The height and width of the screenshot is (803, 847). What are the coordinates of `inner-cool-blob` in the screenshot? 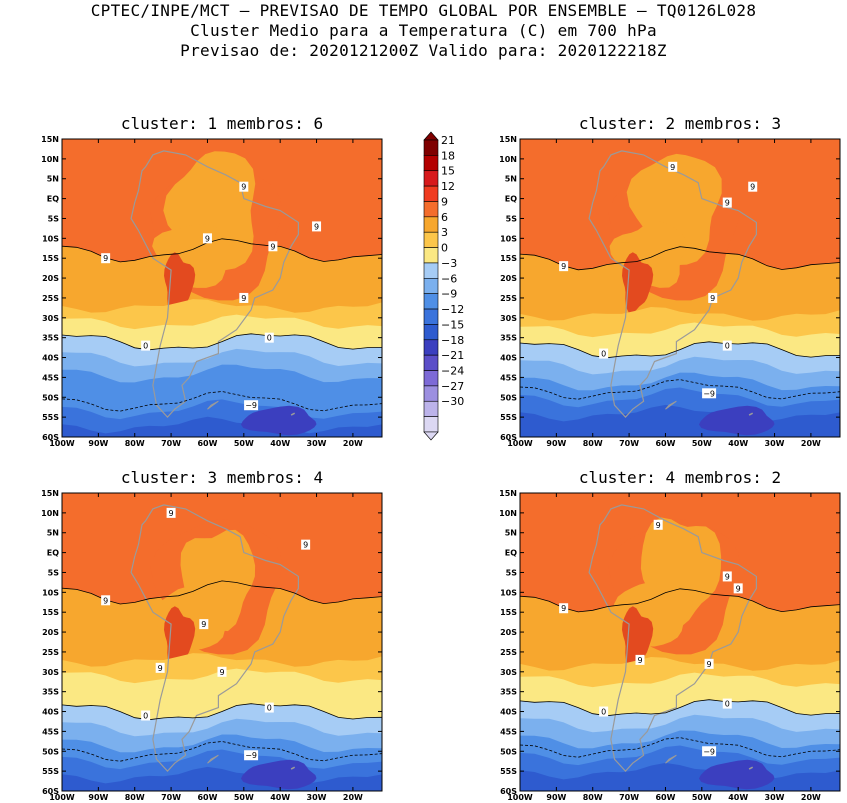 It's located at (189, 617).